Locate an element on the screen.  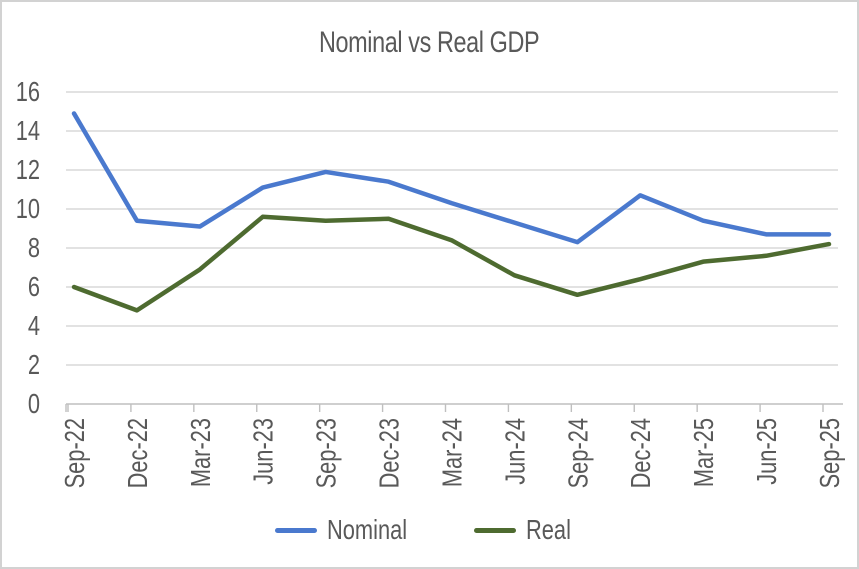
x-tick-label: Jun-25 is located at coordinates (766, 451).